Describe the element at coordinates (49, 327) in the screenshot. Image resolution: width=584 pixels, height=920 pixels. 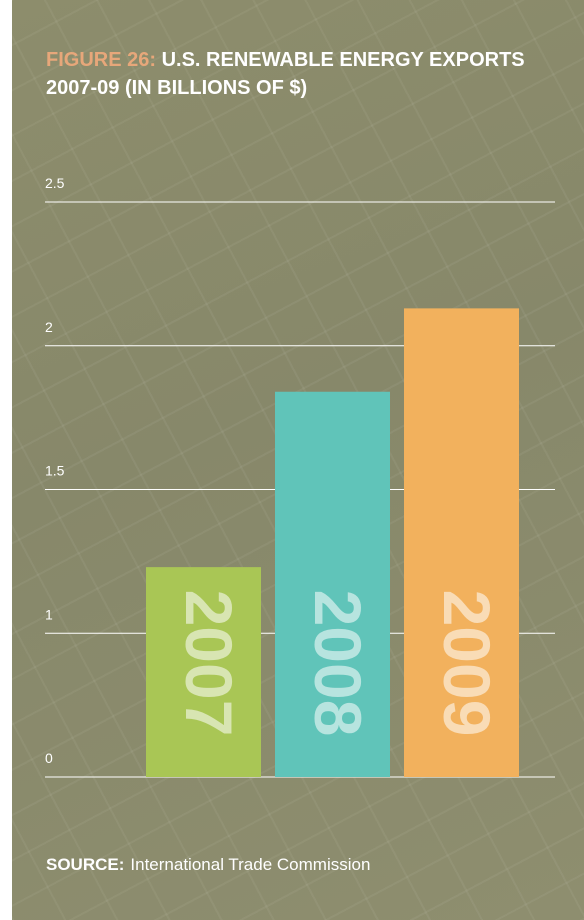
I see `y-tick-label: 2` at that location.